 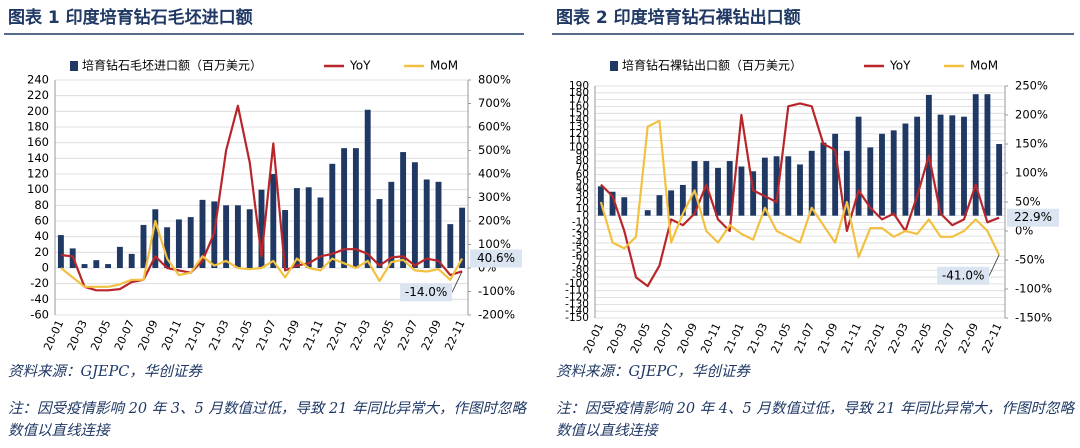 I want to click on y-tick-label: 140, so click(x=38, y=158).